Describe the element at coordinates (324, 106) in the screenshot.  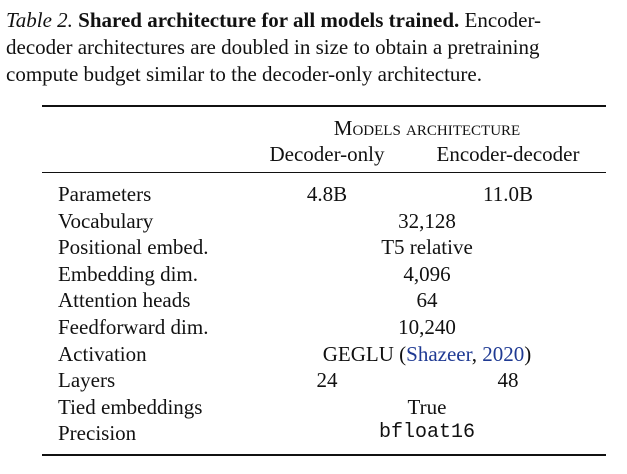
I see `top-rule` at that location.